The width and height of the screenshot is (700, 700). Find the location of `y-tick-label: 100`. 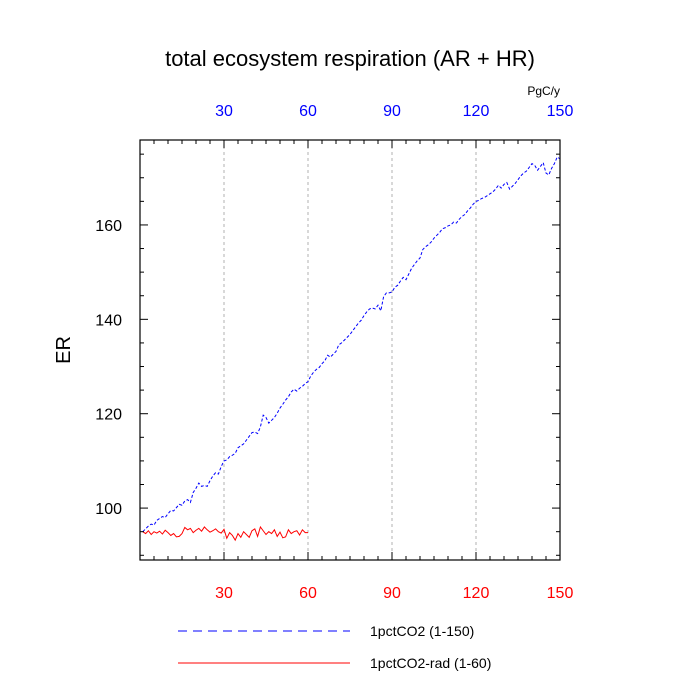

y-tick-label: 100 is located at coordinates (108, 509).